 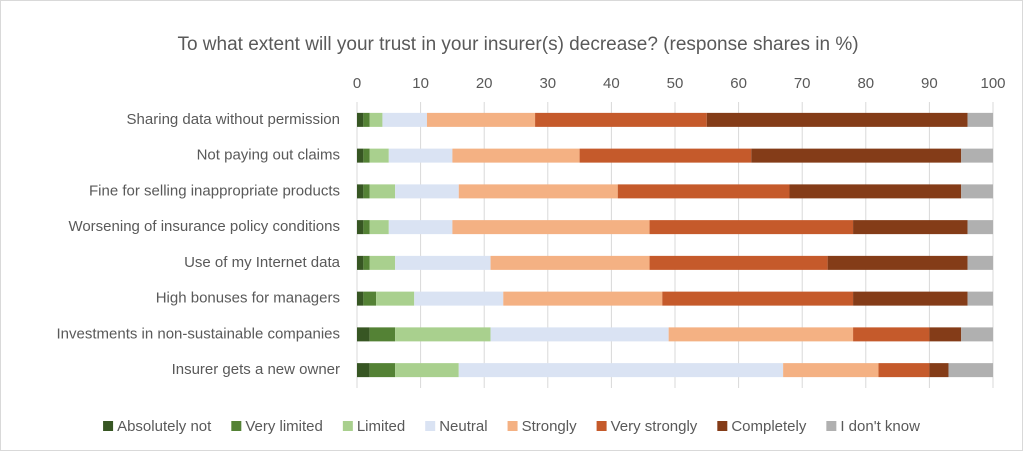 What do you see at coordinates (484, 83) in the screenshot?
I see `x-tick-label: 20` at bounding box center [484, 83].